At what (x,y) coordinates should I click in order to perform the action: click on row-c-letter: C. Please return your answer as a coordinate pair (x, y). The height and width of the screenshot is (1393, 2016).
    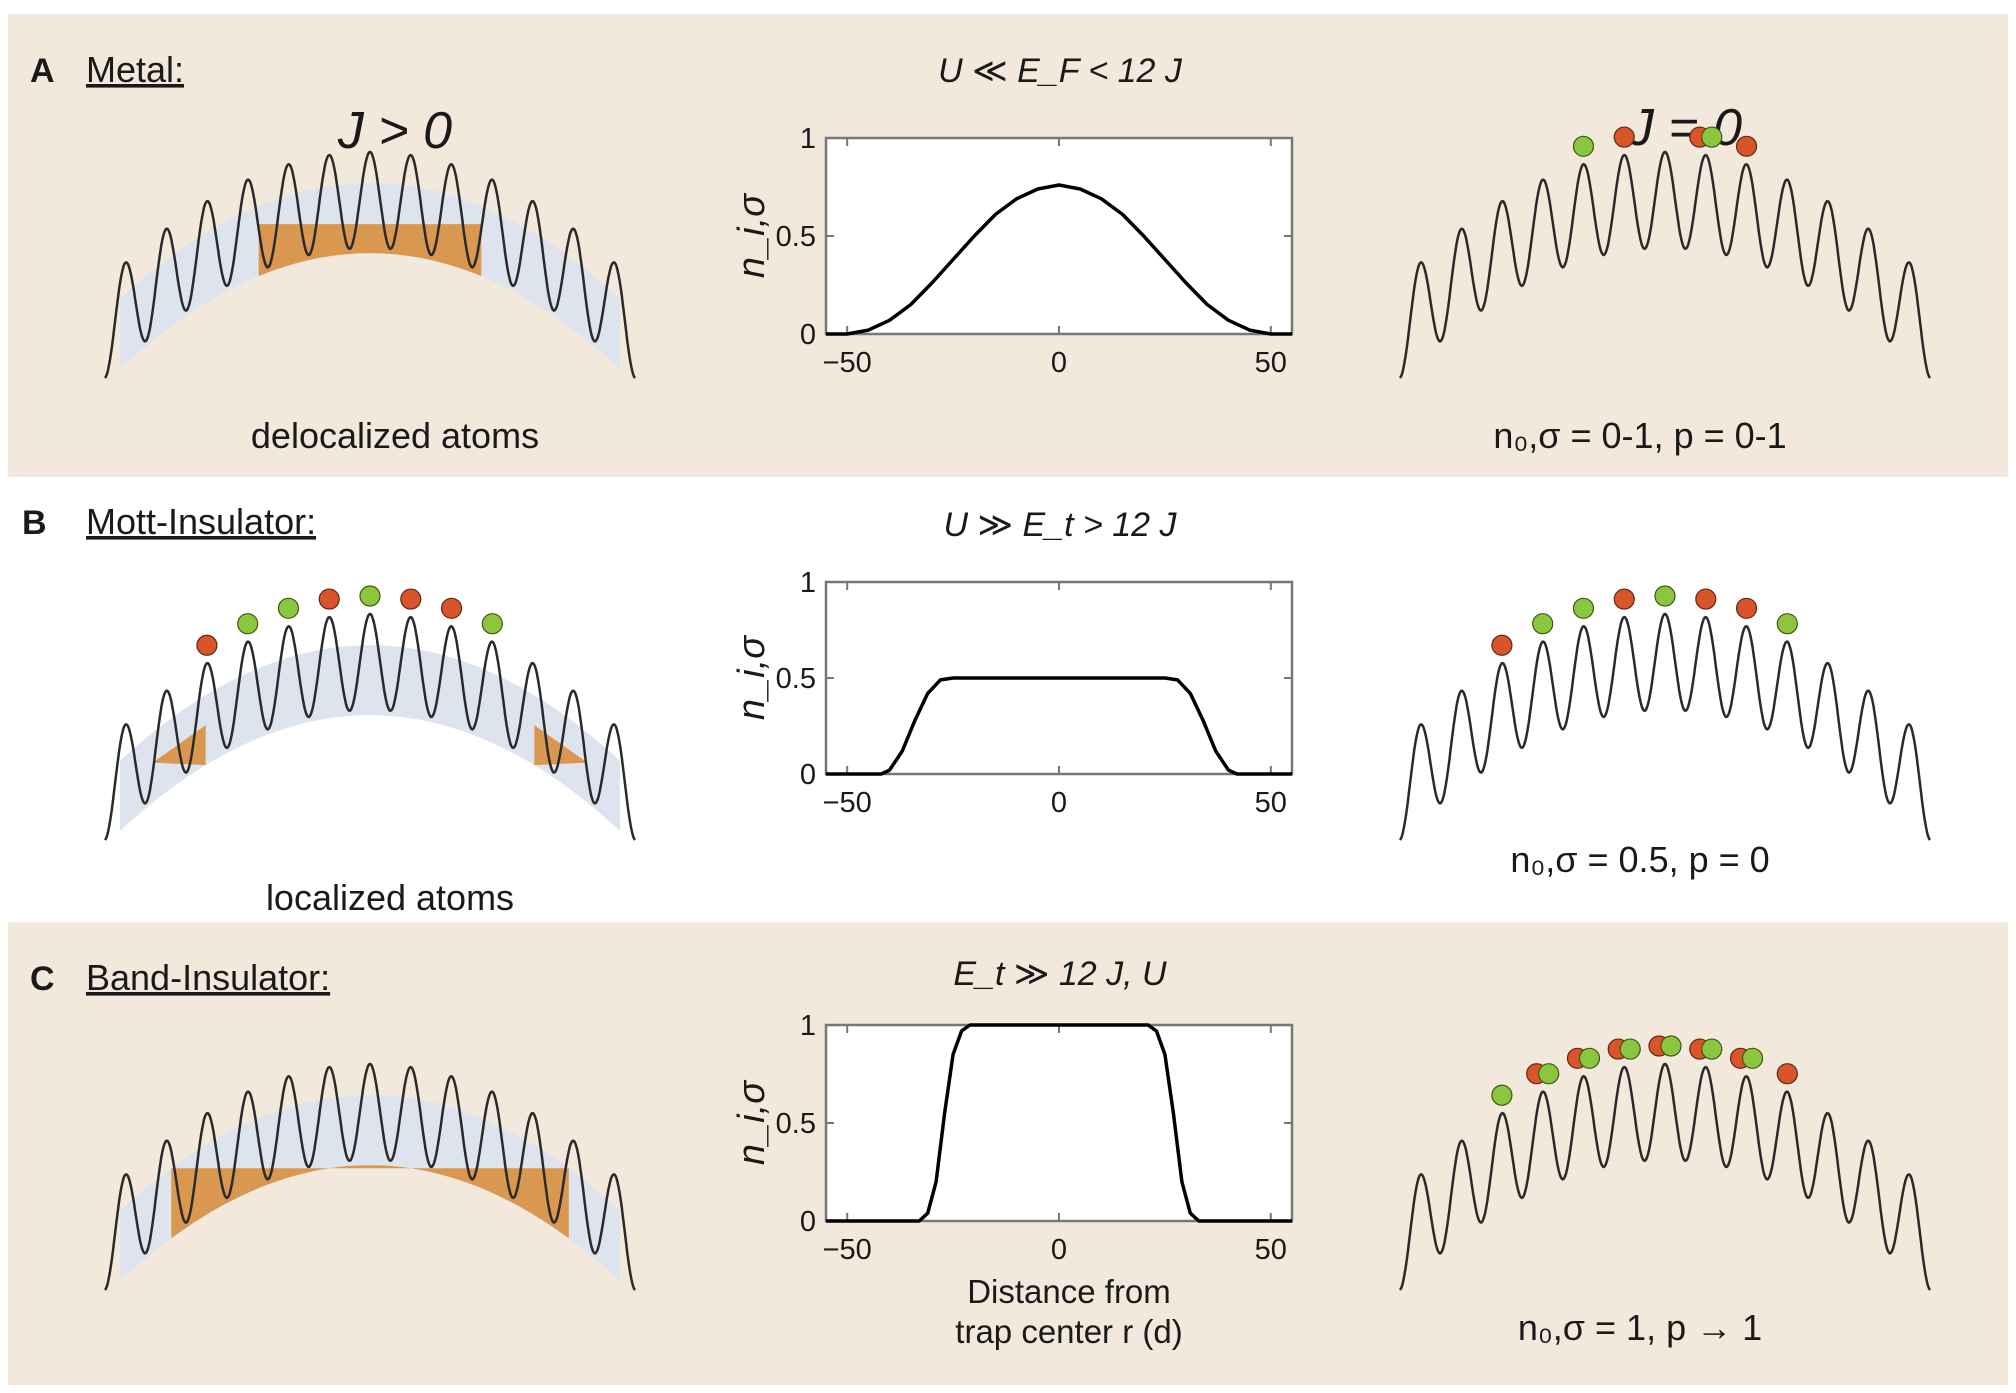
    Looking at the image, I should click on (42, 979).